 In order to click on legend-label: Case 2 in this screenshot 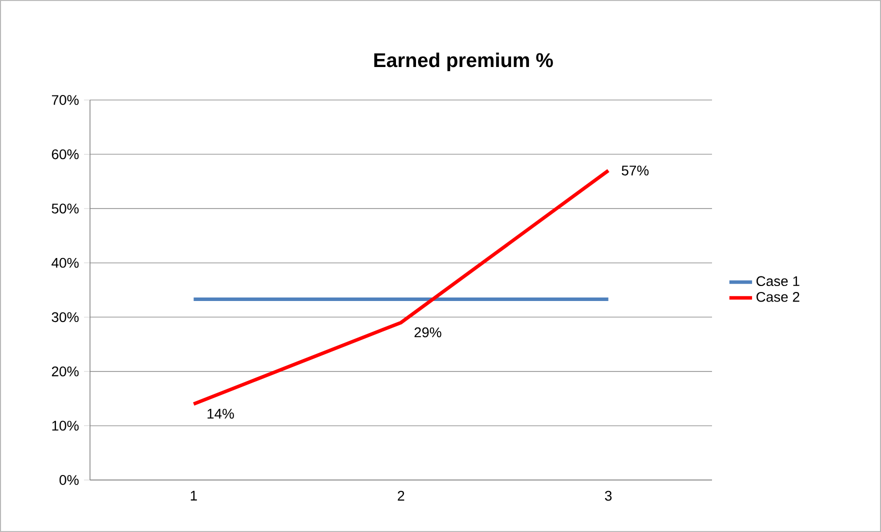, I will do `click(778, 297)`.